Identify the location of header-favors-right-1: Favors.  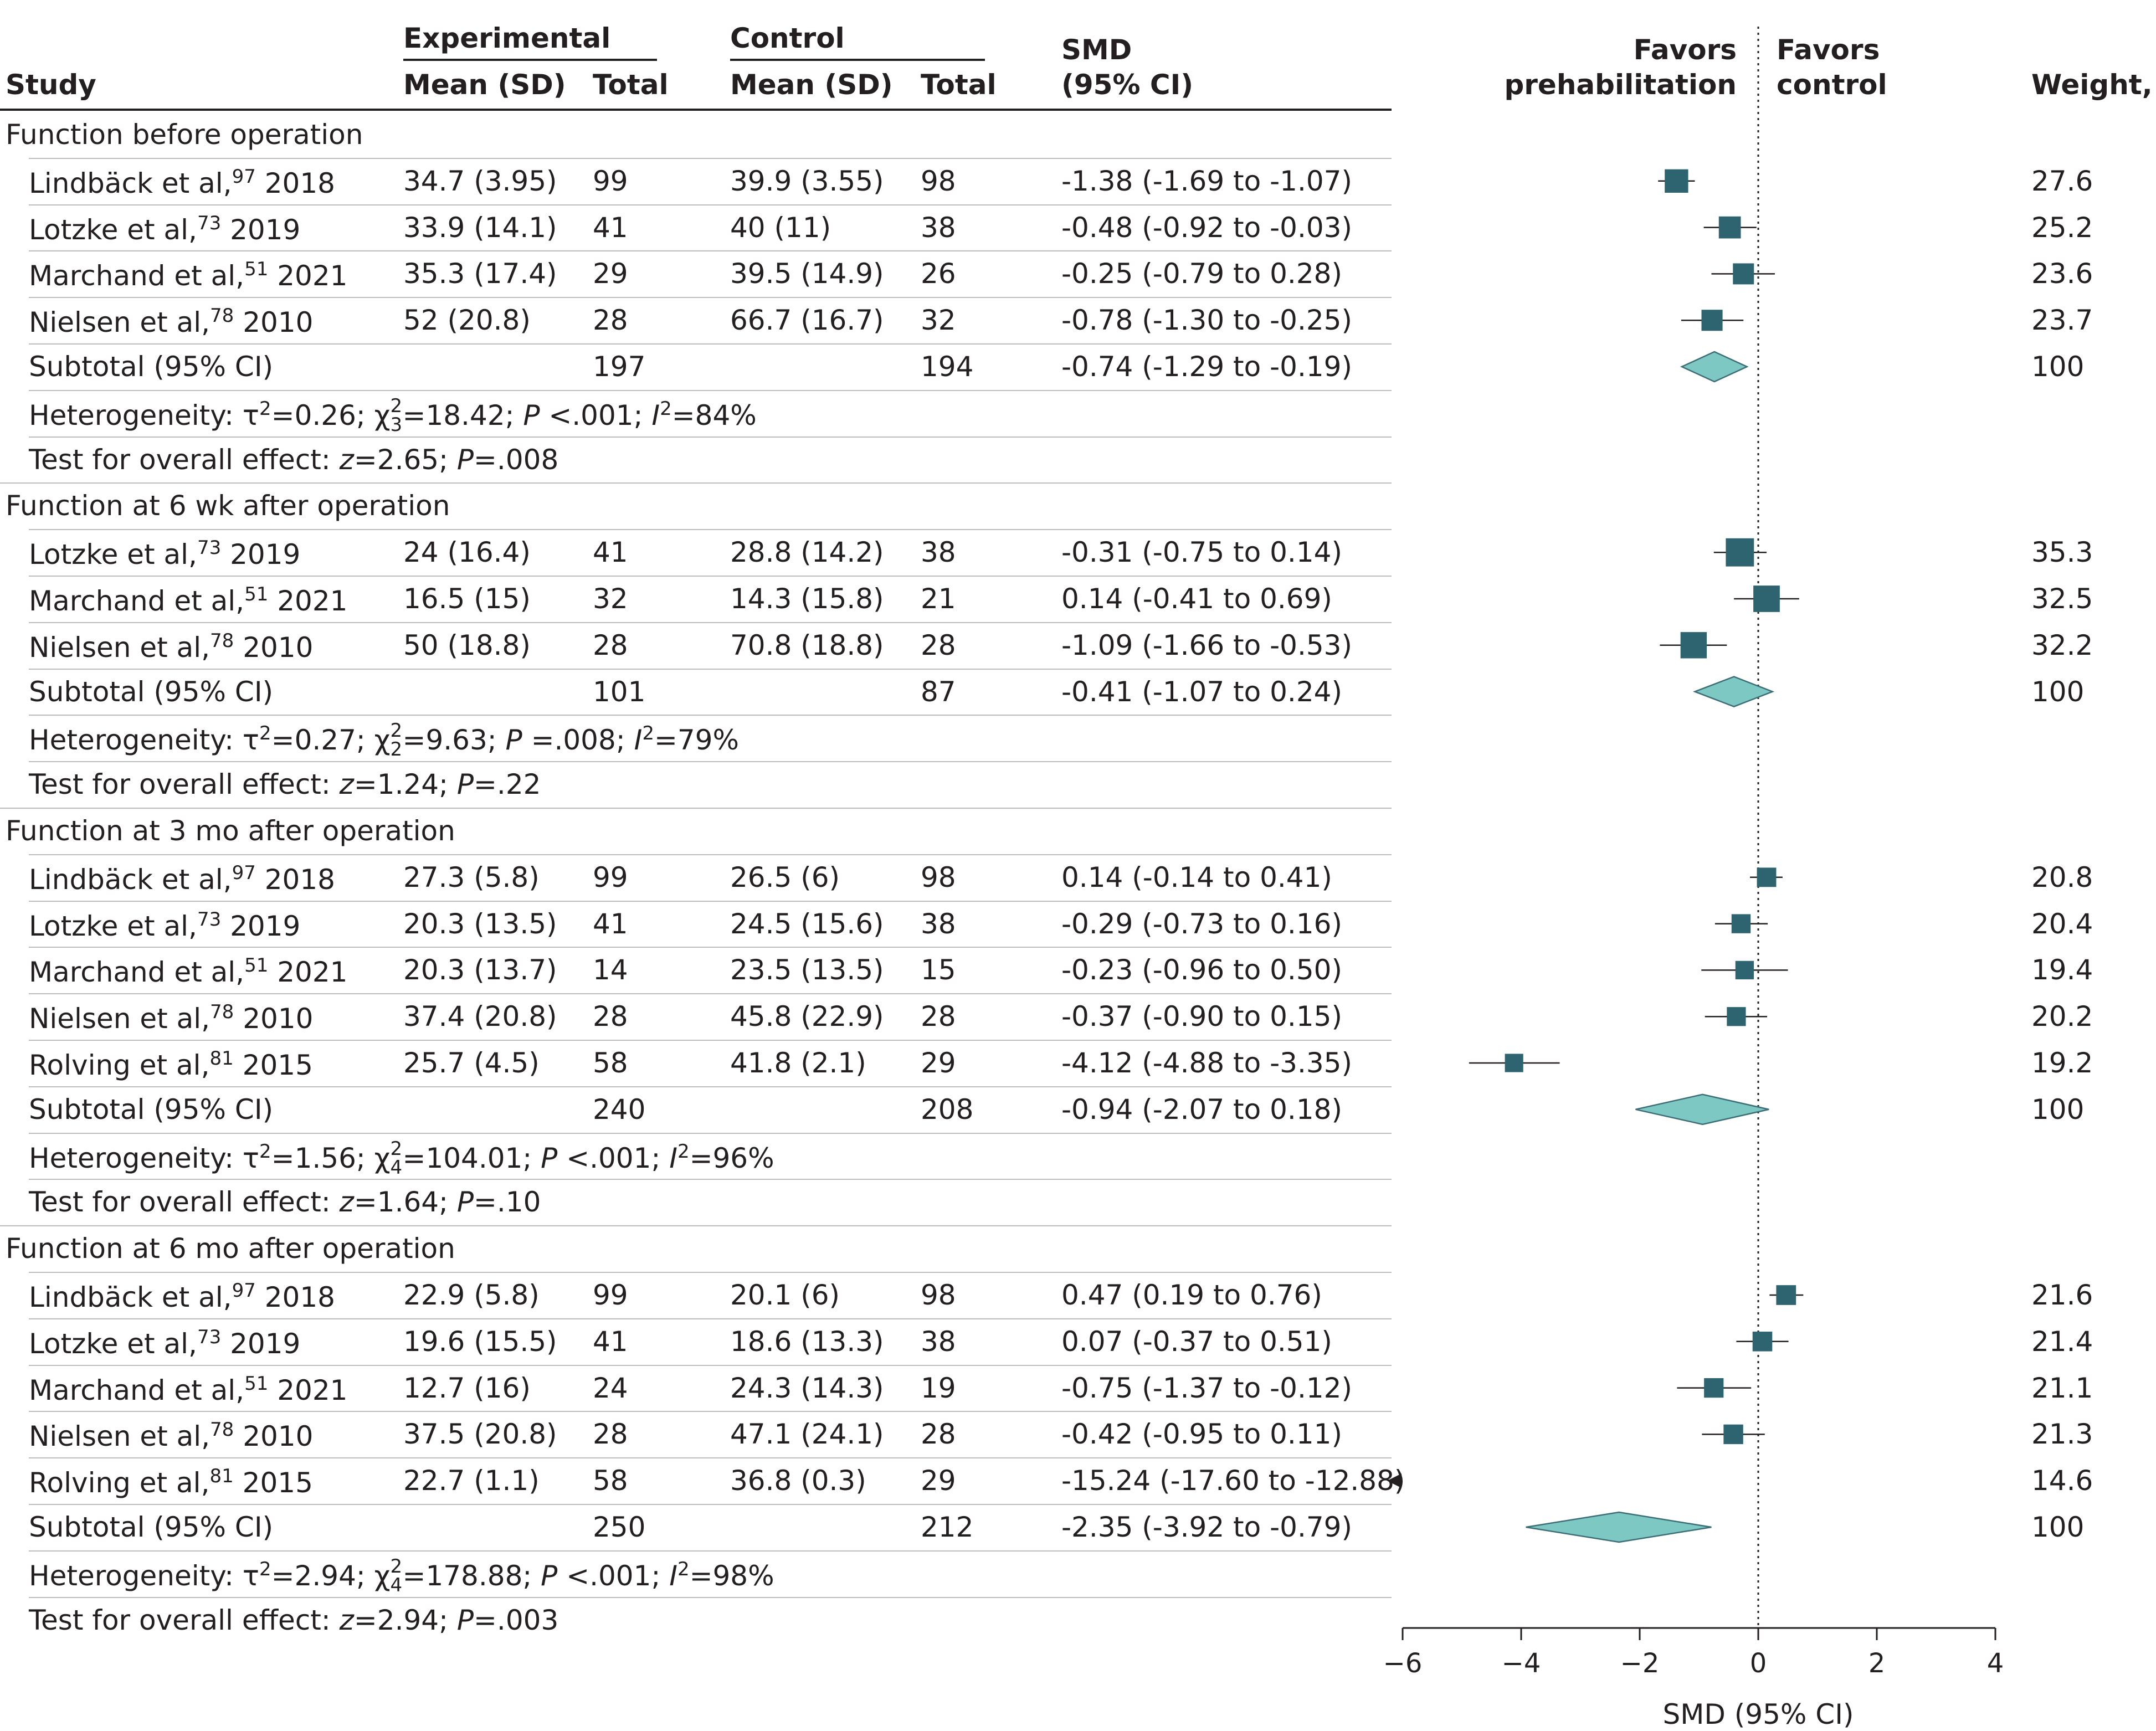
(1828, 50).